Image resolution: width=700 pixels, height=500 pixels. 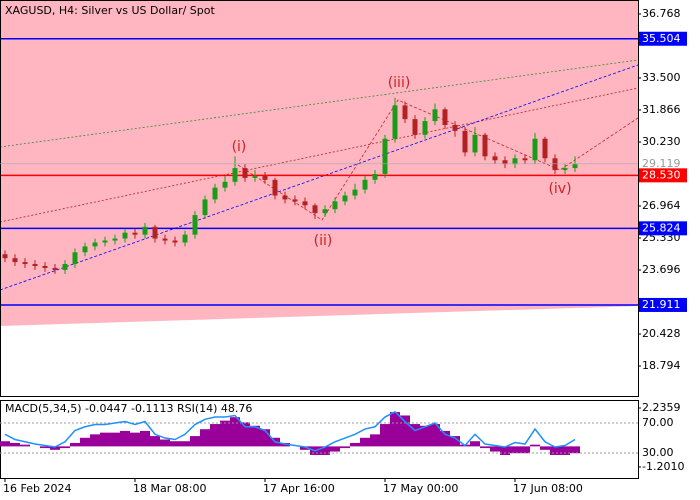 I want to click on x-tick-label: 17 Apr 16:00, so click(x=299, y=488).